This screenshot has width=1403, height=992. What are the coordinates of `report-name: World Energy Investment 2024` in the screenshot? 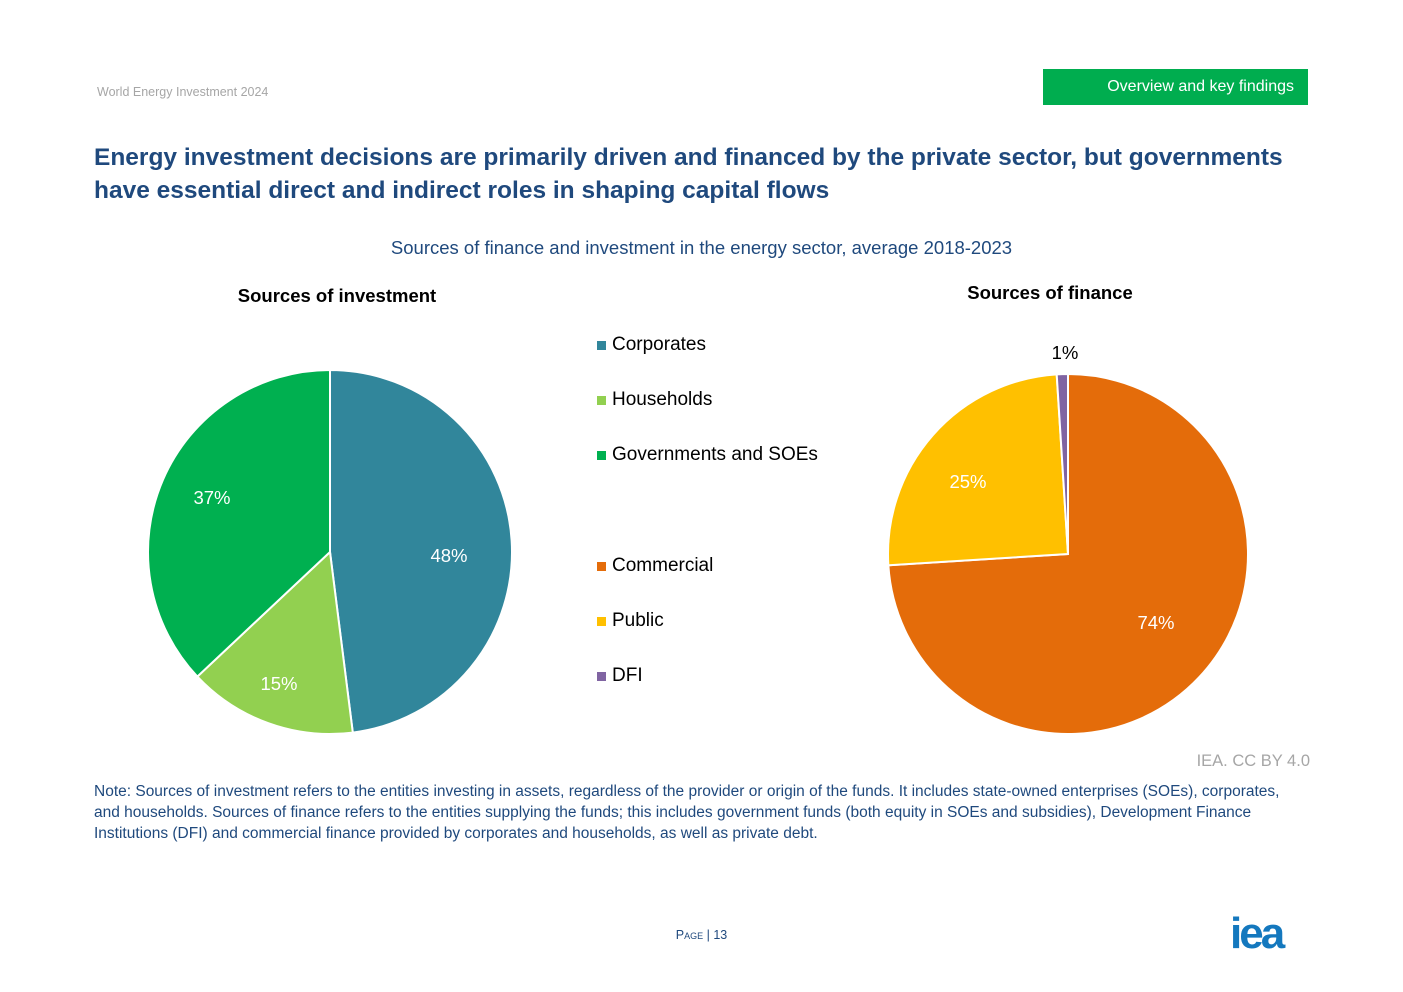 It's located at (183, 92).